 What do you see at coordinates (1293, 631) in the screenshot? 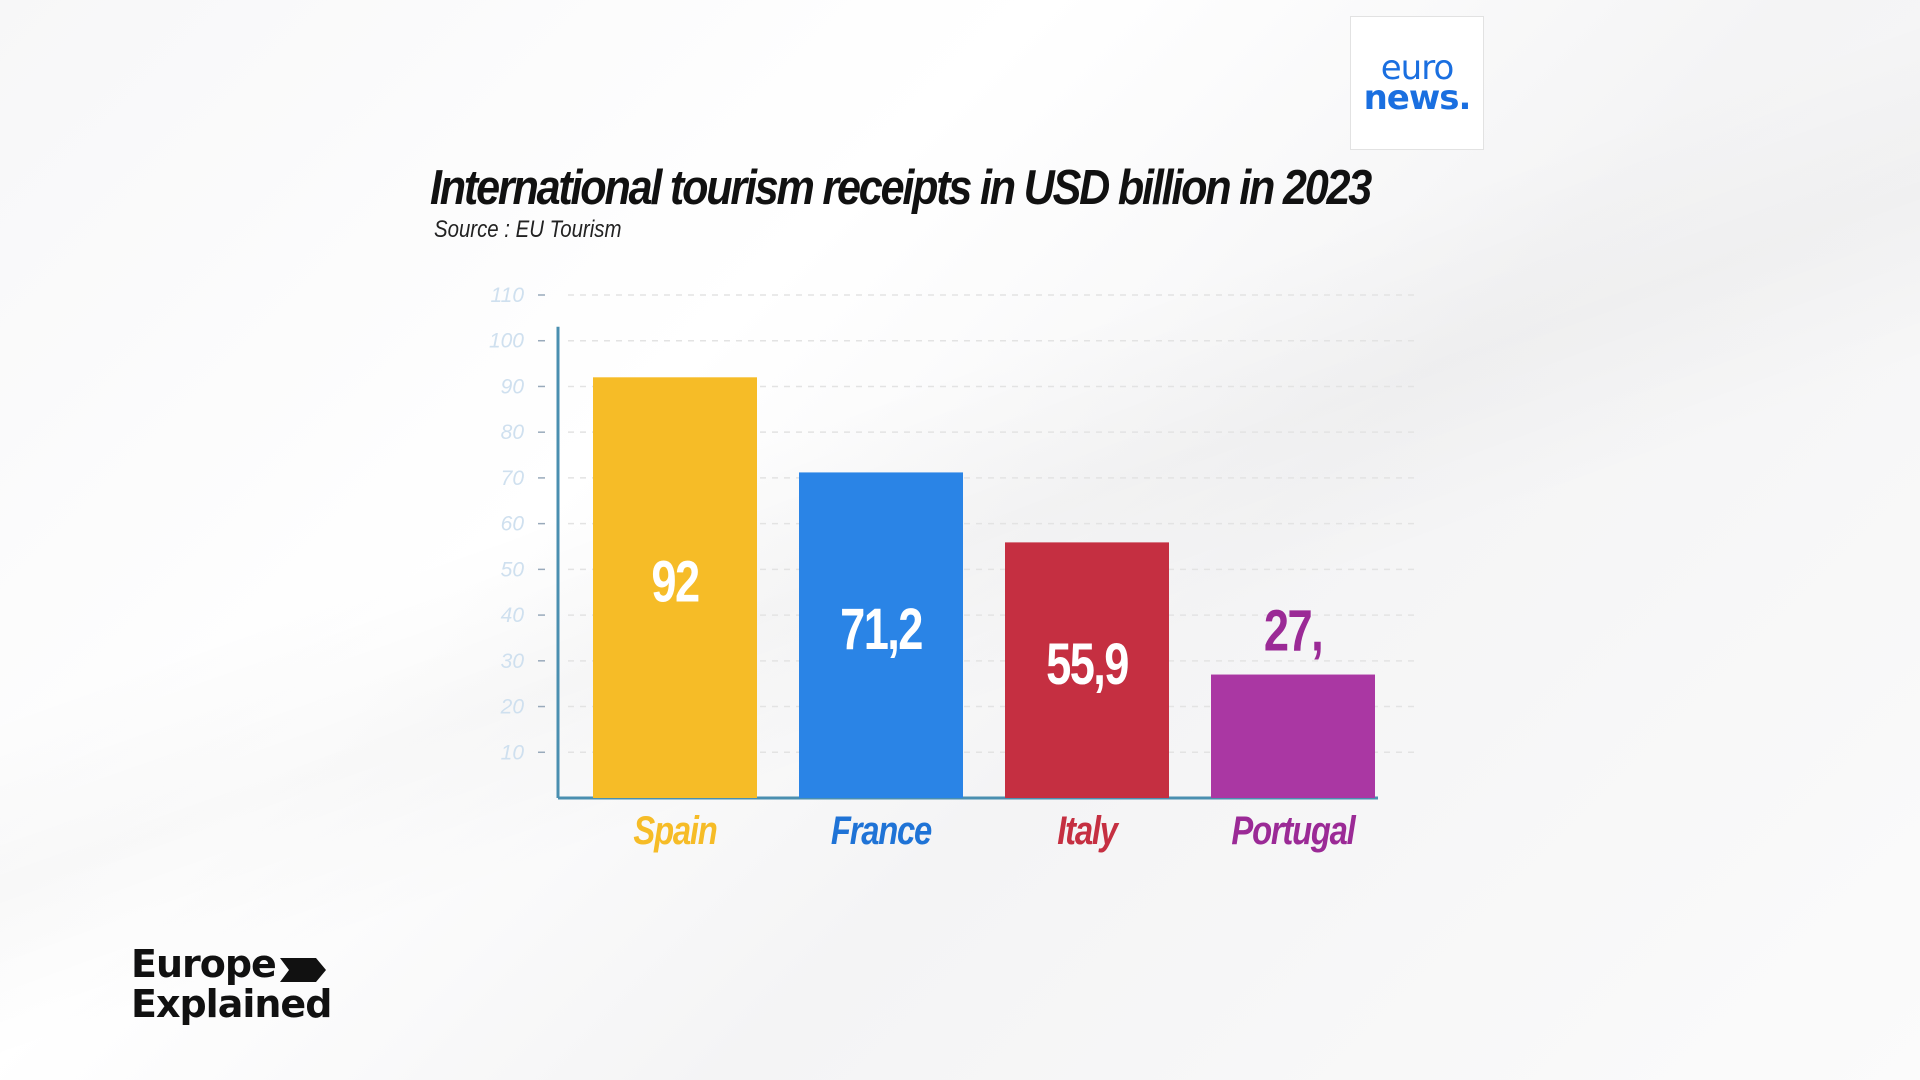
I see `data-label-portugal: 27,` at bounding box center [1293, 631].